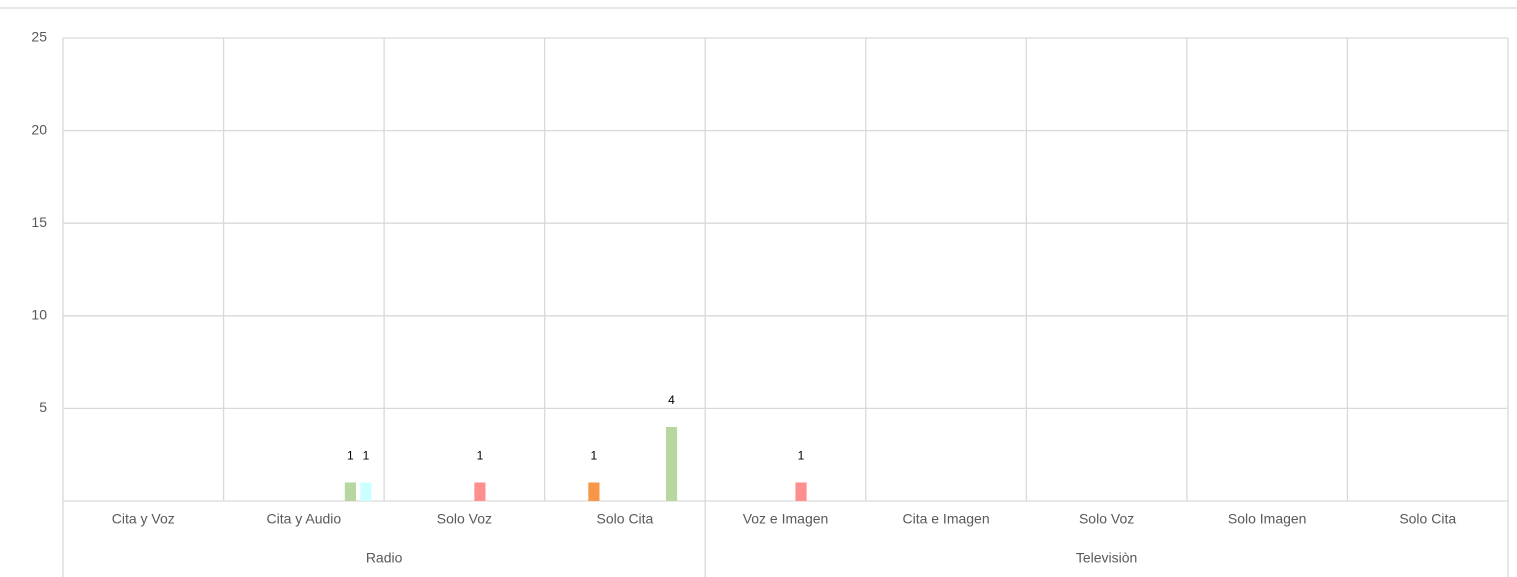 The image size is (1517, 577). I want to click on data-label: 4, so click(671, 400).